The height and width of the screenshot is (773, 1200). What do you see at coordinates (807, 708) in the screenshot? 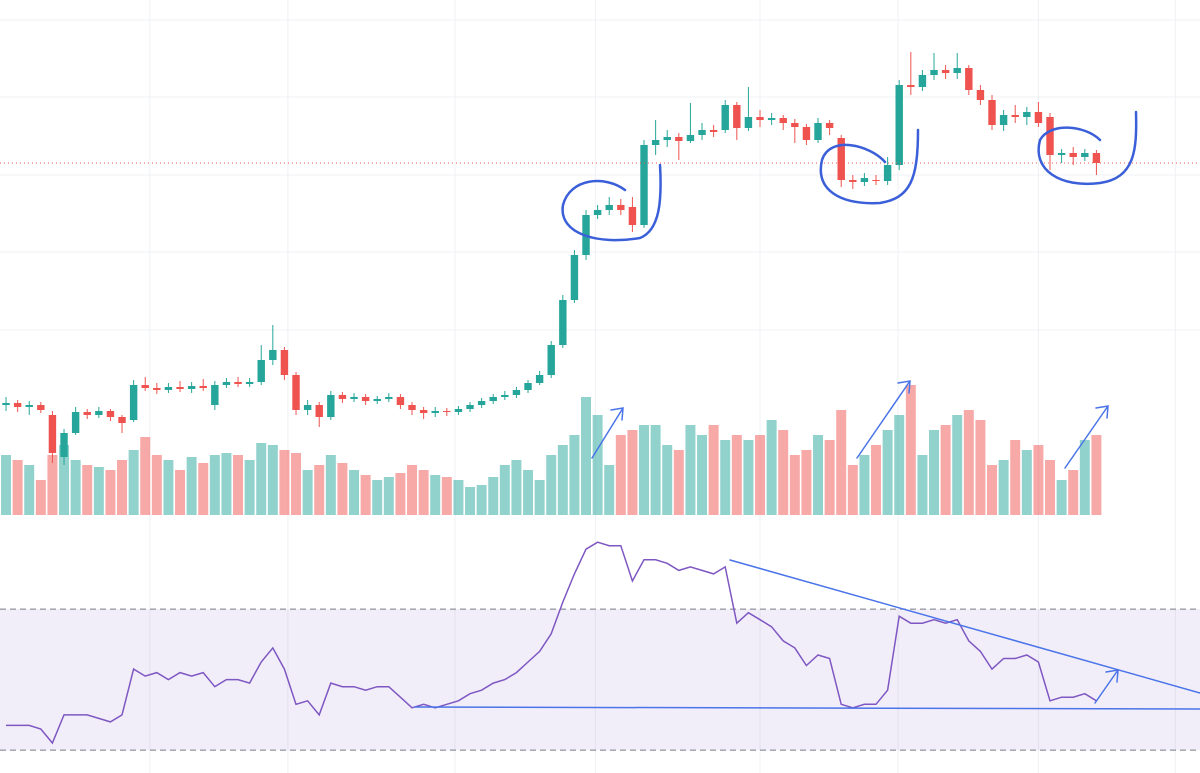
I see `trend-line` at bounding box center [807, 708].